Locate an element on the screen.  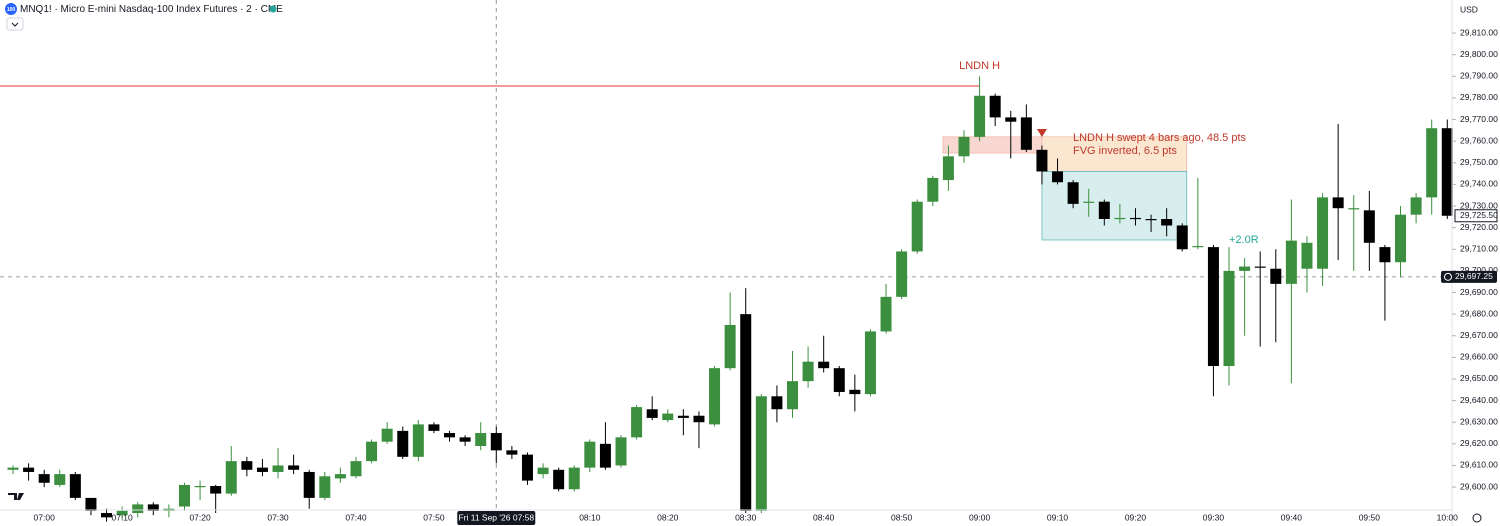
crosshair-price-box is located at coordinates (1469, 276).